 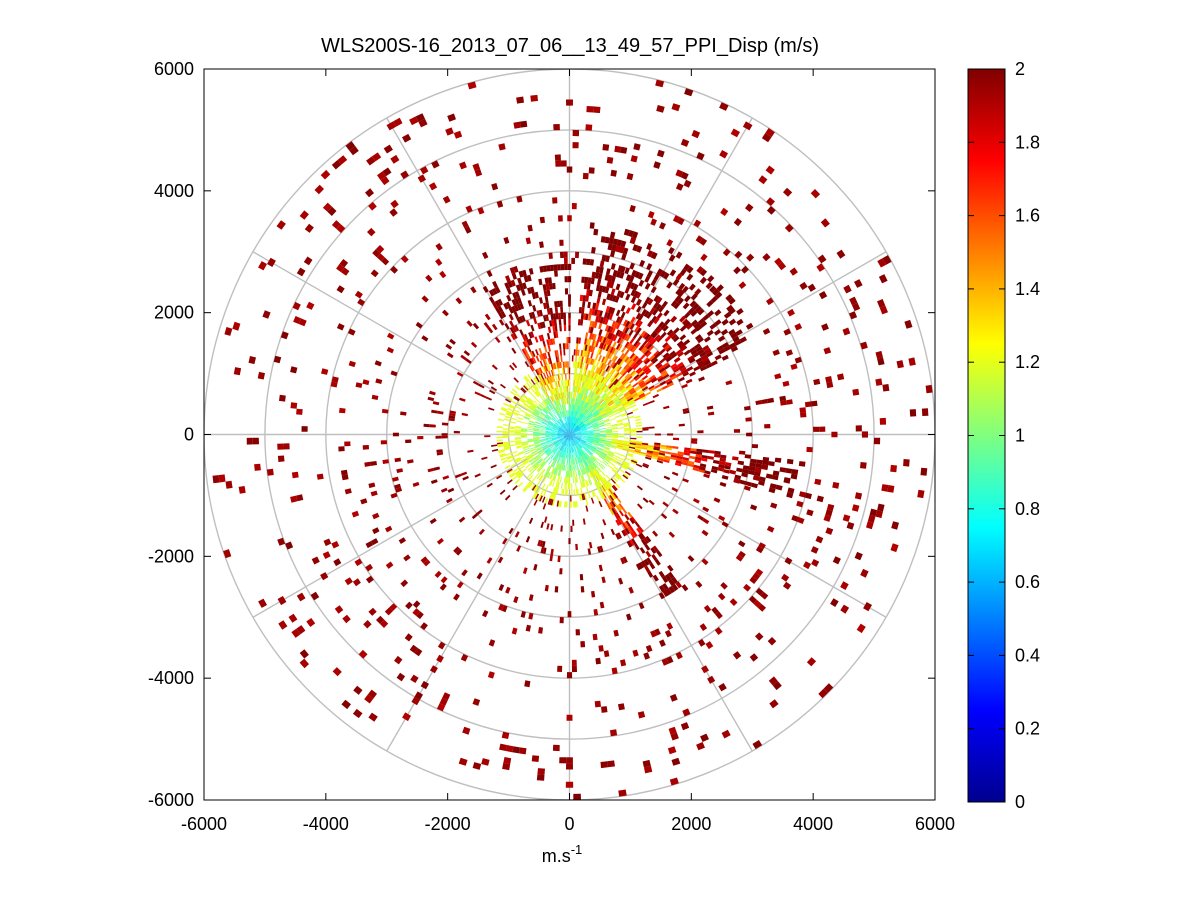 What do you see at coordinates (1027, 509) in the screenshot?
I see `colorbar-tick-label: 0.8` at bounding box center [1027, 509].